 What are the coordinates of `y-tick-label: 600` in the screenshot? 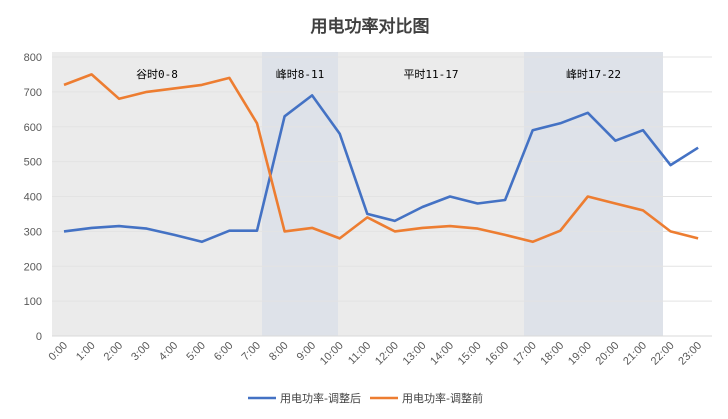 It's located at (33, 128).